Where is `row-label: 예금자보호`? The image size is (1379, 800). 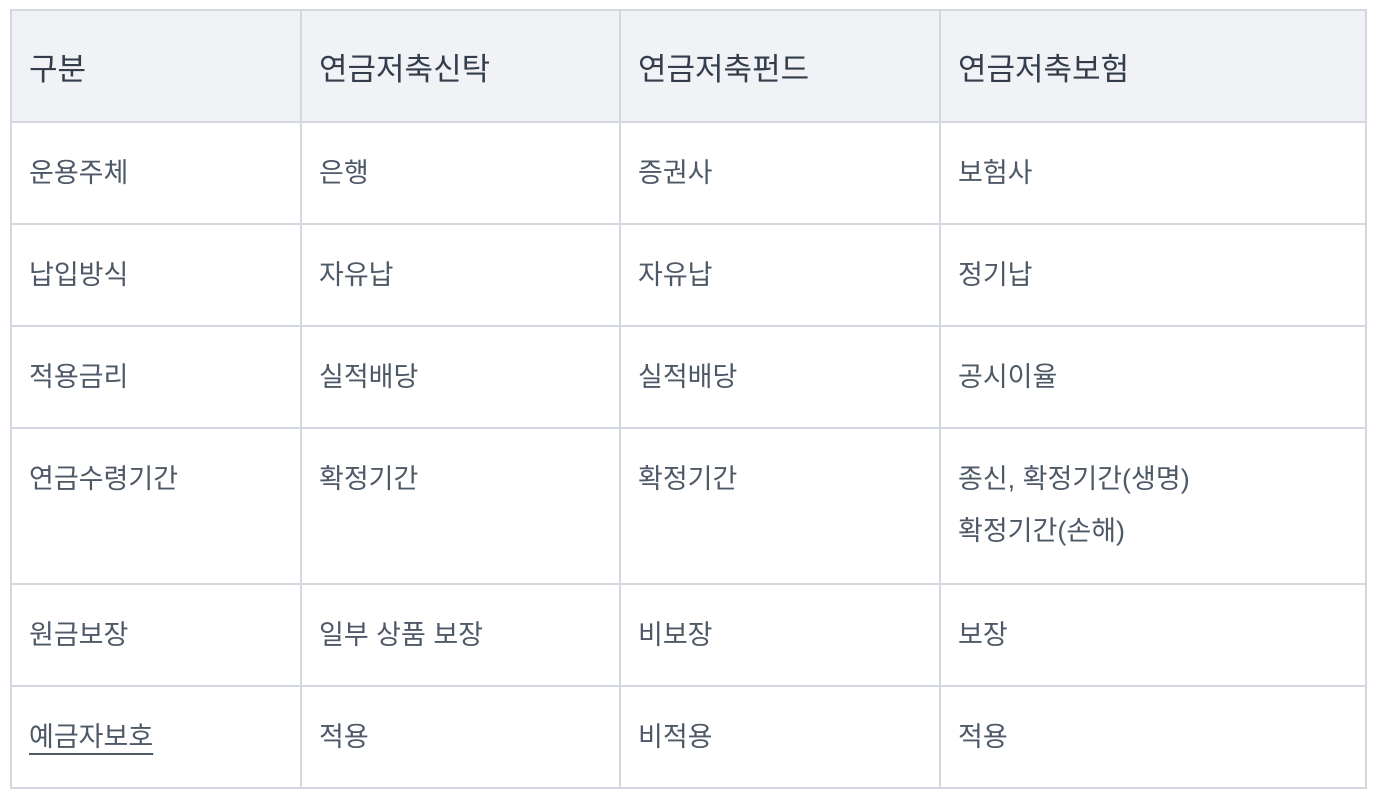
row-label: 예금자보호 is located at coordinates (156, 737).